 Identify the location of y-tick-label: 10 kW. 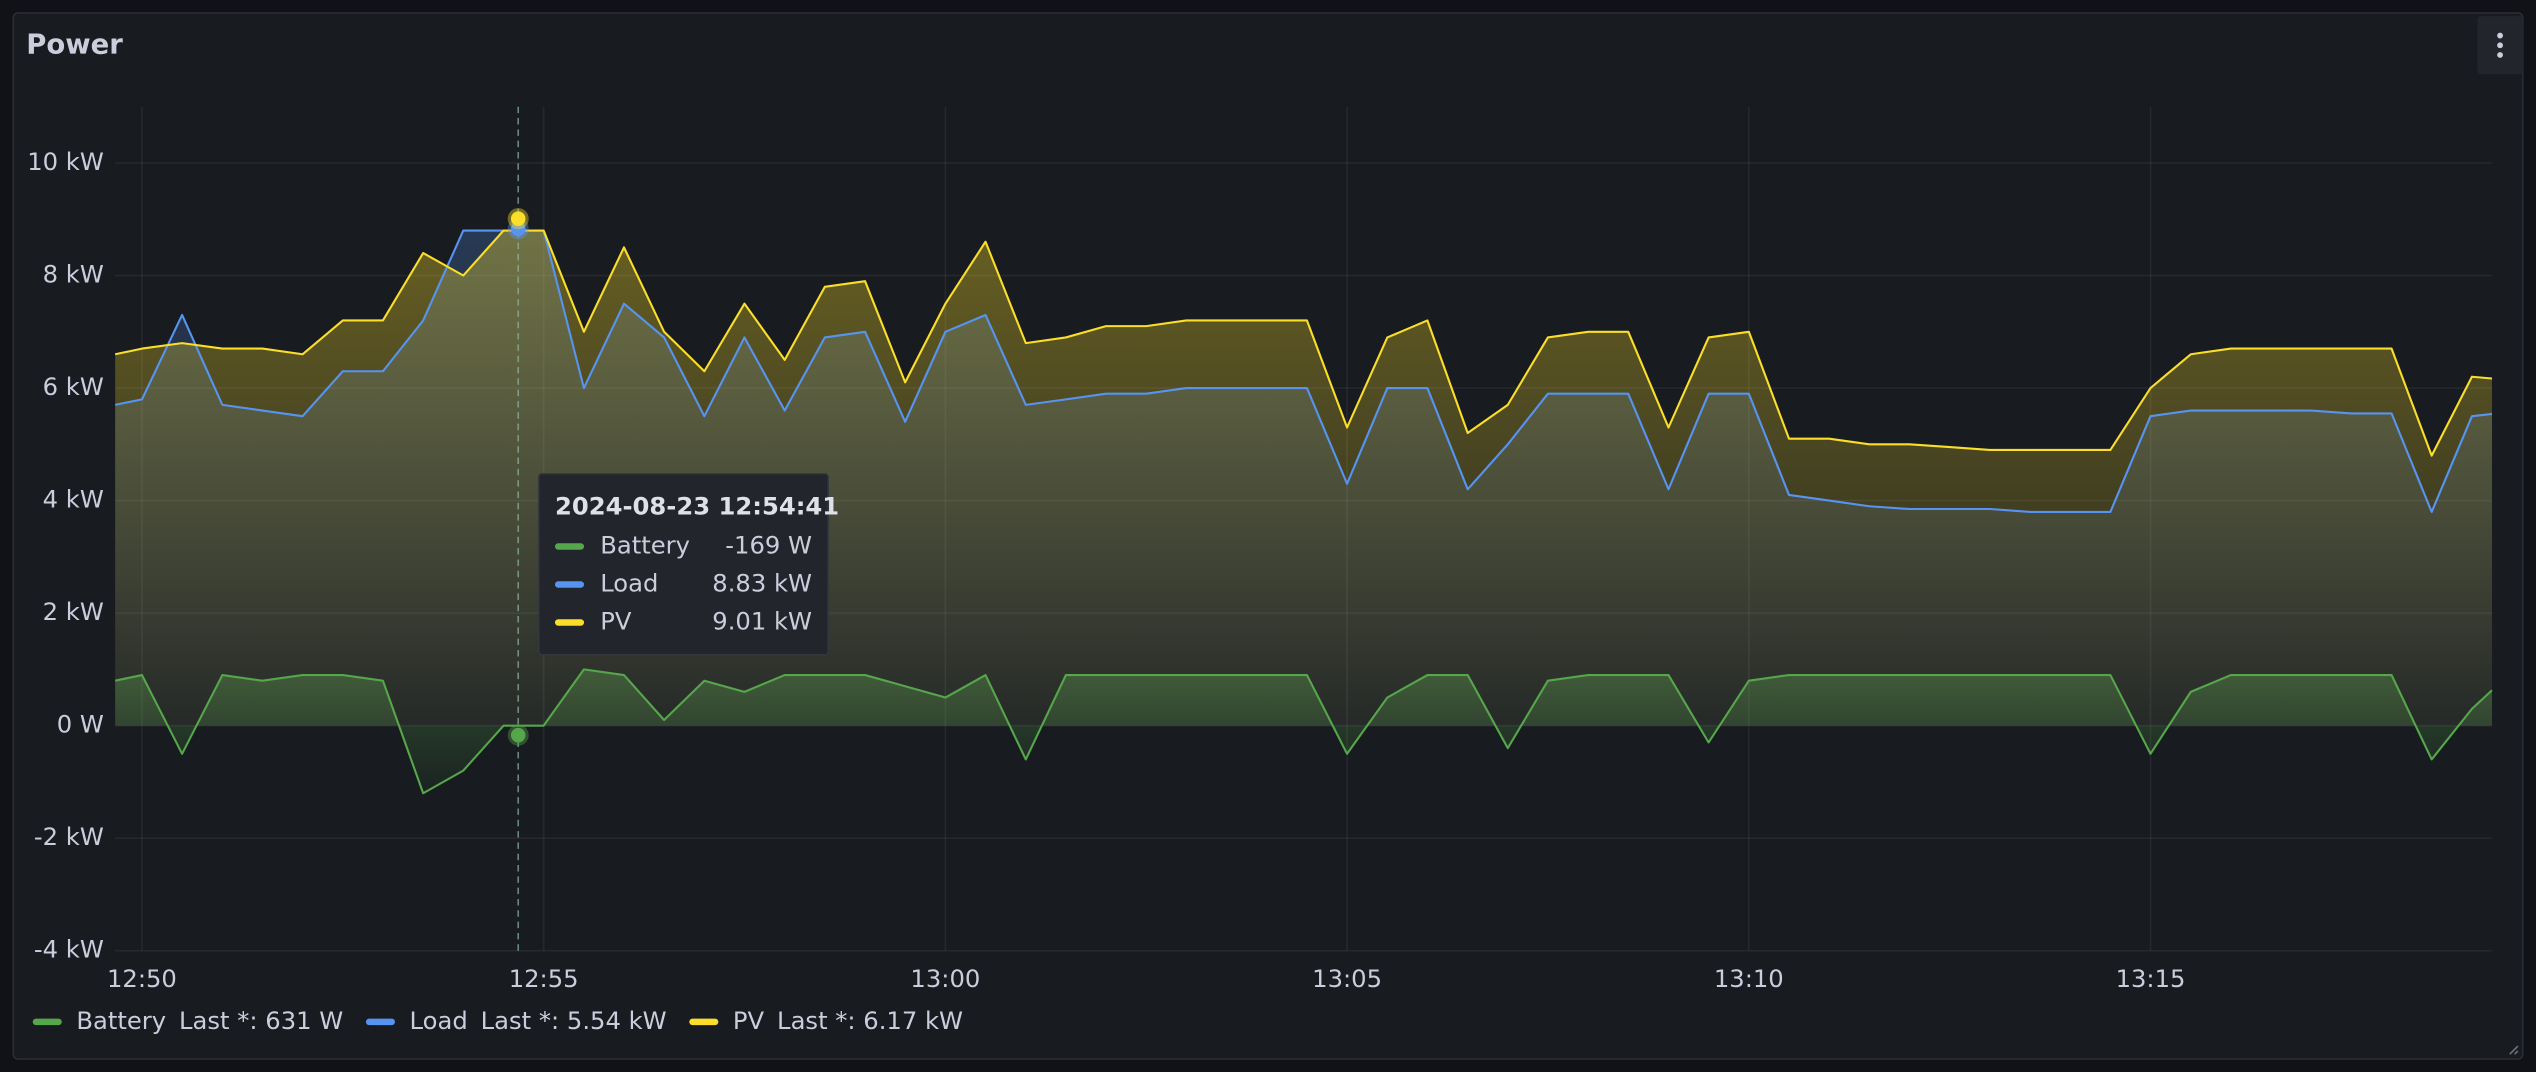
(65, 161).